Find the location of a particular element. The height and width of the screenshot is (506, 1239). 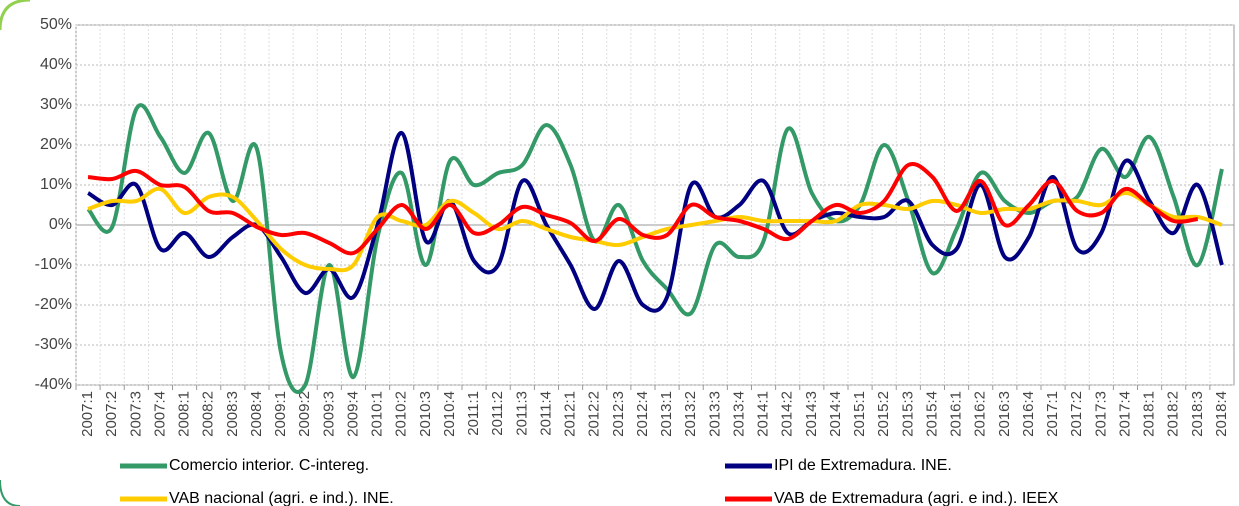

x-tick-label: 2014:4 is located at coordinates (835, 414).